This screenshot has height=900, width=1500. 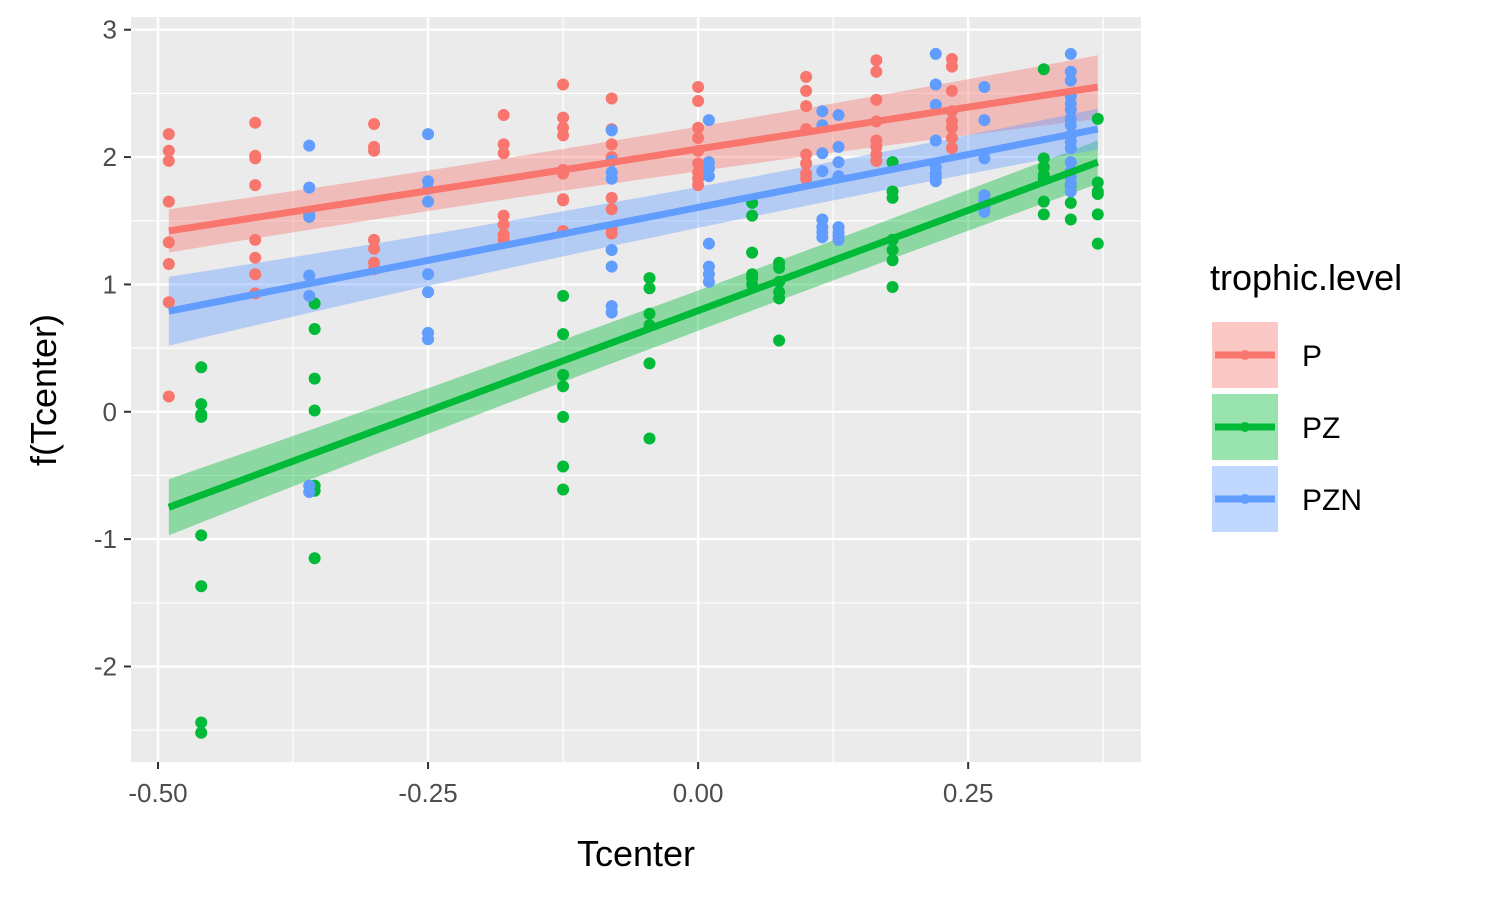 I want to click on x-tick-label: 0.25, so click(x=968, y=793).